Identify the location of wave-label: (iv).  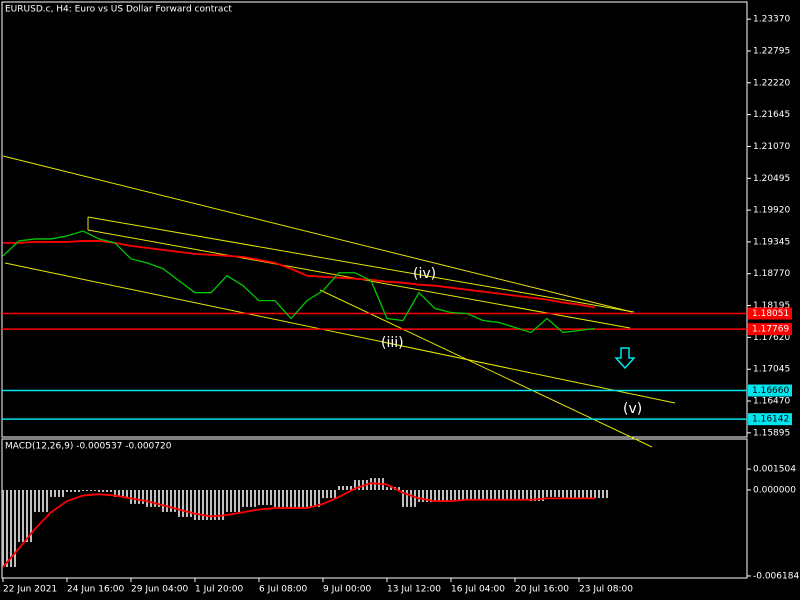
(424, 274).